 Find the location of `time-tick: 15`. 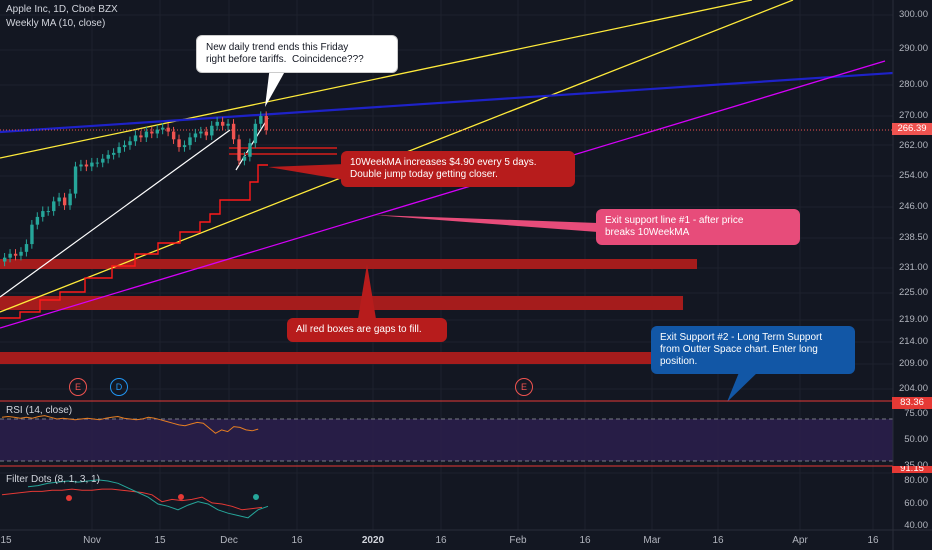

time-tick: 15 is located at coordinates (6, 540).